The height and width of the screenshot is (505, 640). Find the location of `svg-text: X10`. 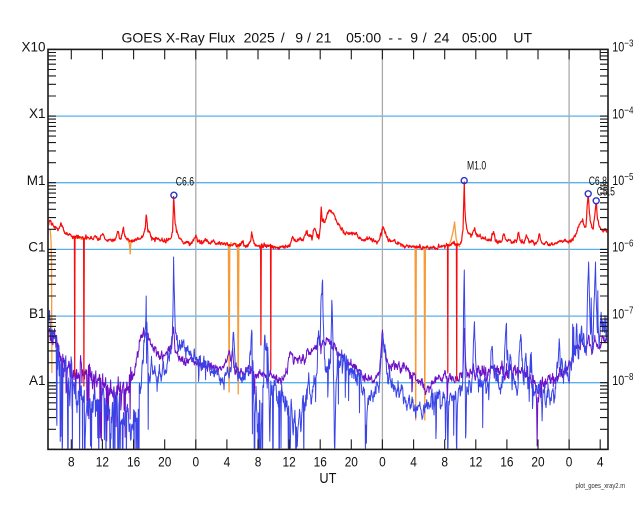

svg-text: X10 is located at coordinates (33, 46).